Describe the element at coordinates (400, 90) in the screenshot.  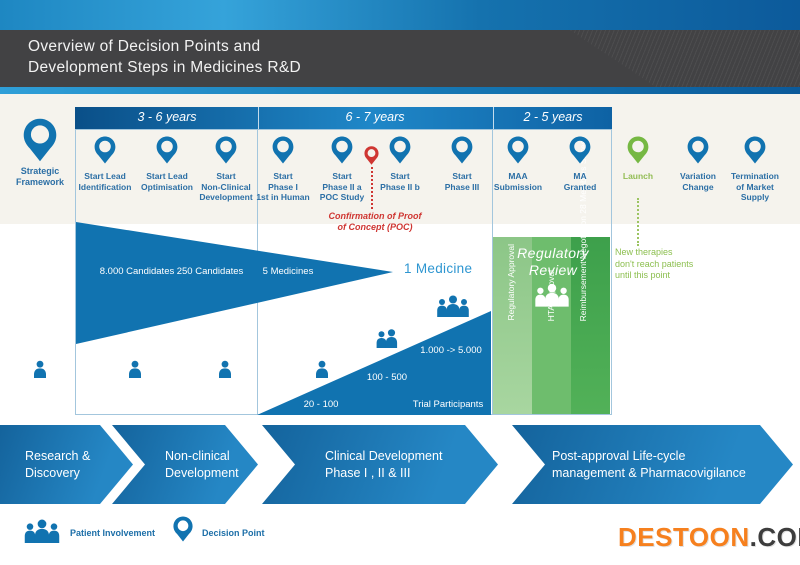
I see `header-divider` at that location.